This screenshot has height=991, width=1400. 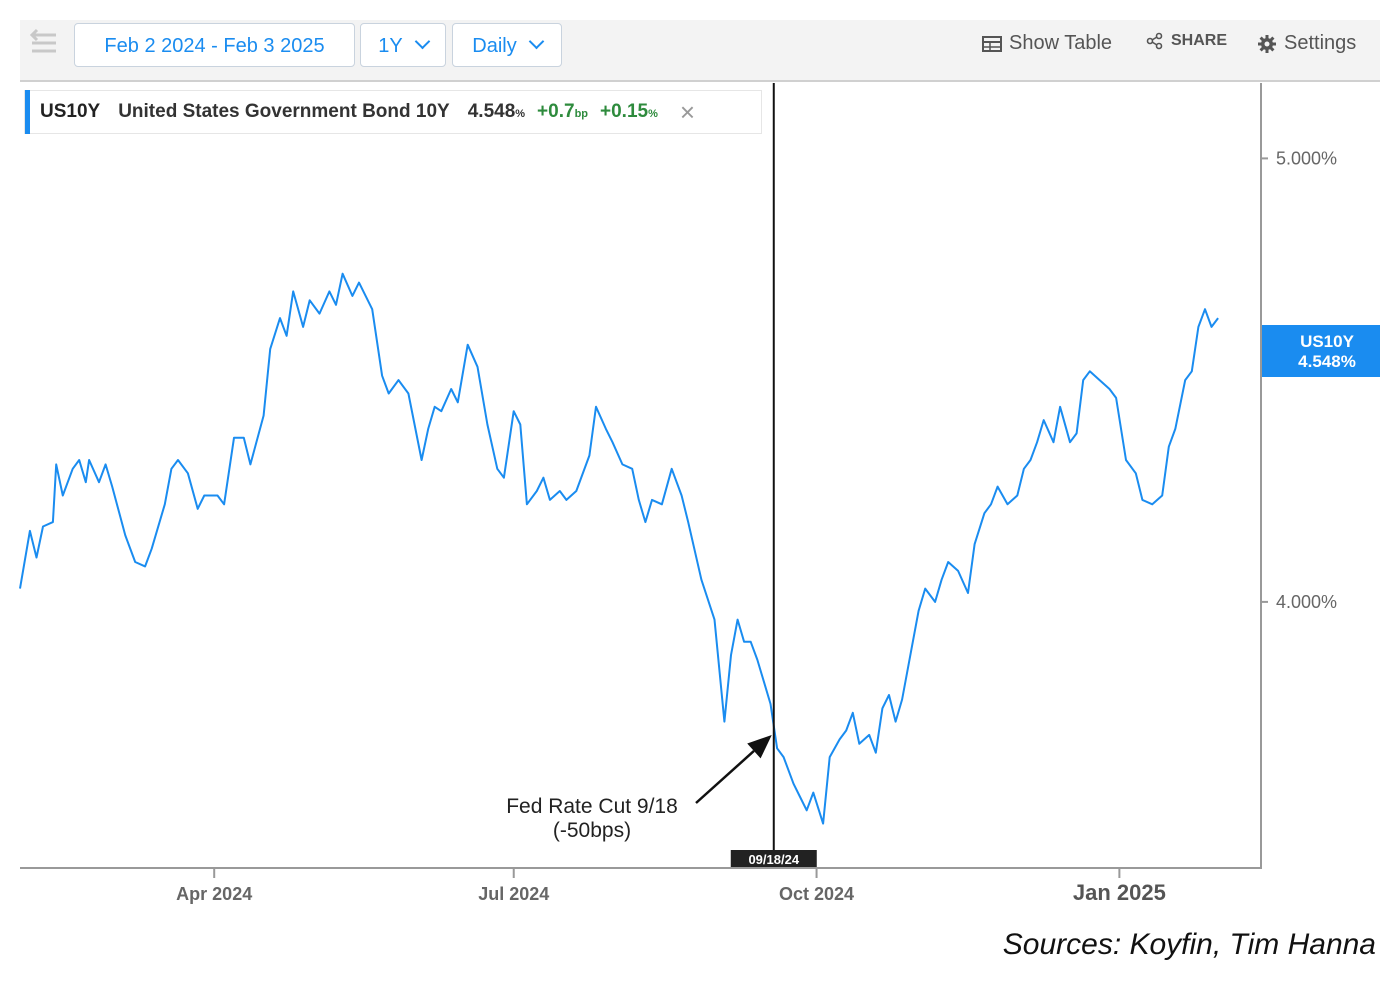 I want to click on last-price-tag: US10Y 4.548%, so click(x=1320, y=351).